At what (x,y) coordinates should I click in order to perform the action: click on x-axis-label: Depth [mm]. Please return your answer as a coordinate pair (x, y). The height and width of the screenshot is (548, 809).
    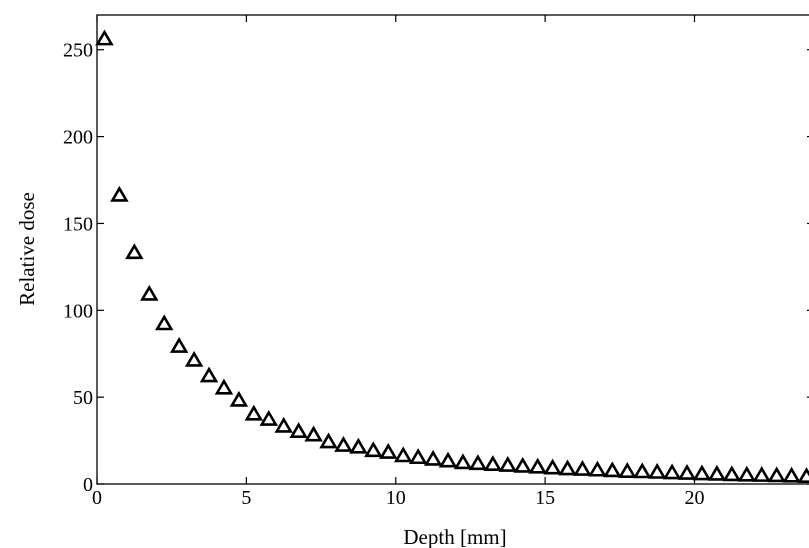
    Looking at the image, I should click on (454, 536).